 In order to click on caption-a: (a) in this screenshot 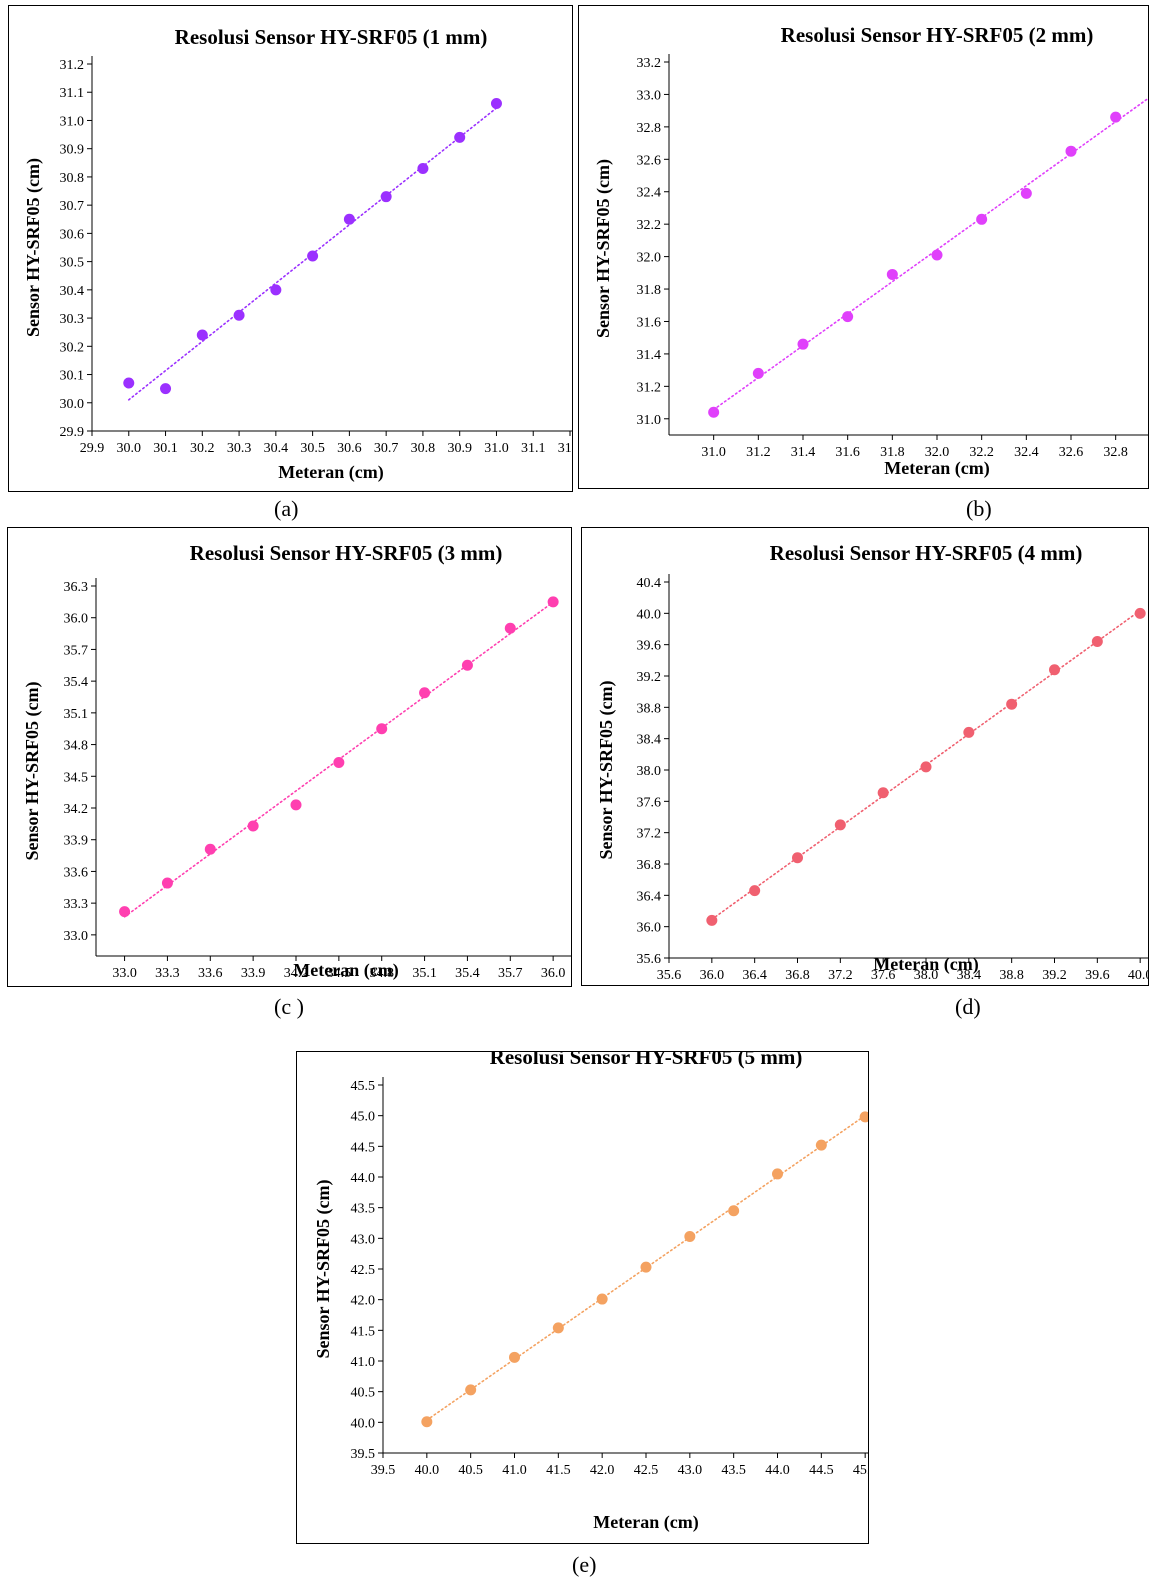, I will do `click(286, 508)`.